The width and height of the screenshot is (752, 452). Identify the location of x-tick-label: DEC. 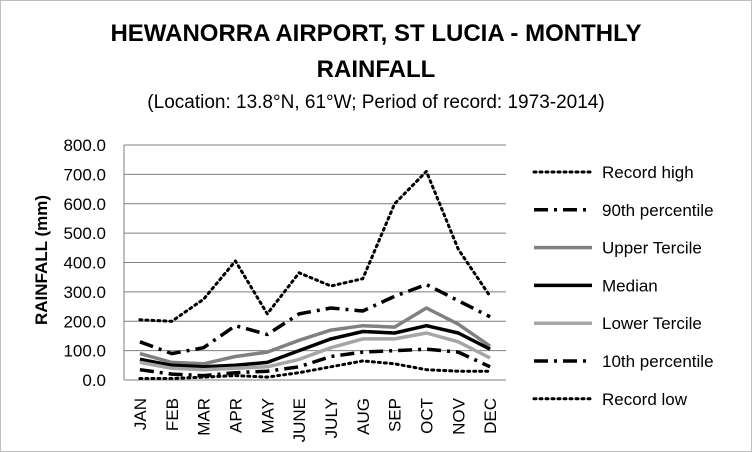
(490, 416).